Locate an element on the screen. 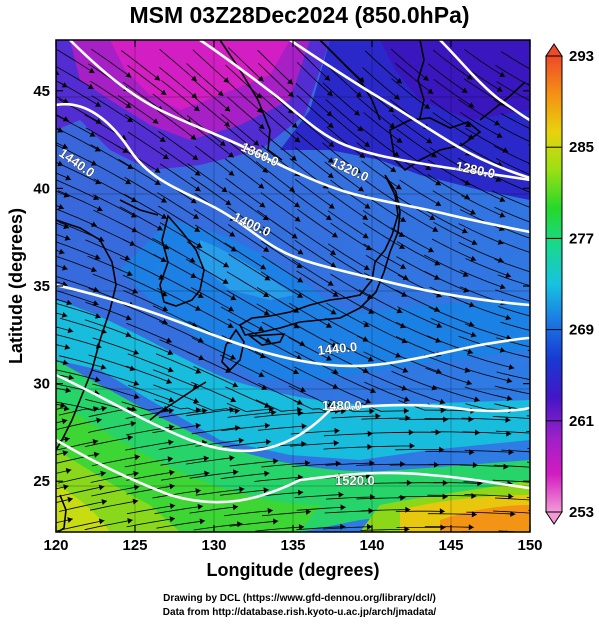  chart-title: MSM 03Z28Dec2024 (850.0hPa) is located at coordinates (299, 15).